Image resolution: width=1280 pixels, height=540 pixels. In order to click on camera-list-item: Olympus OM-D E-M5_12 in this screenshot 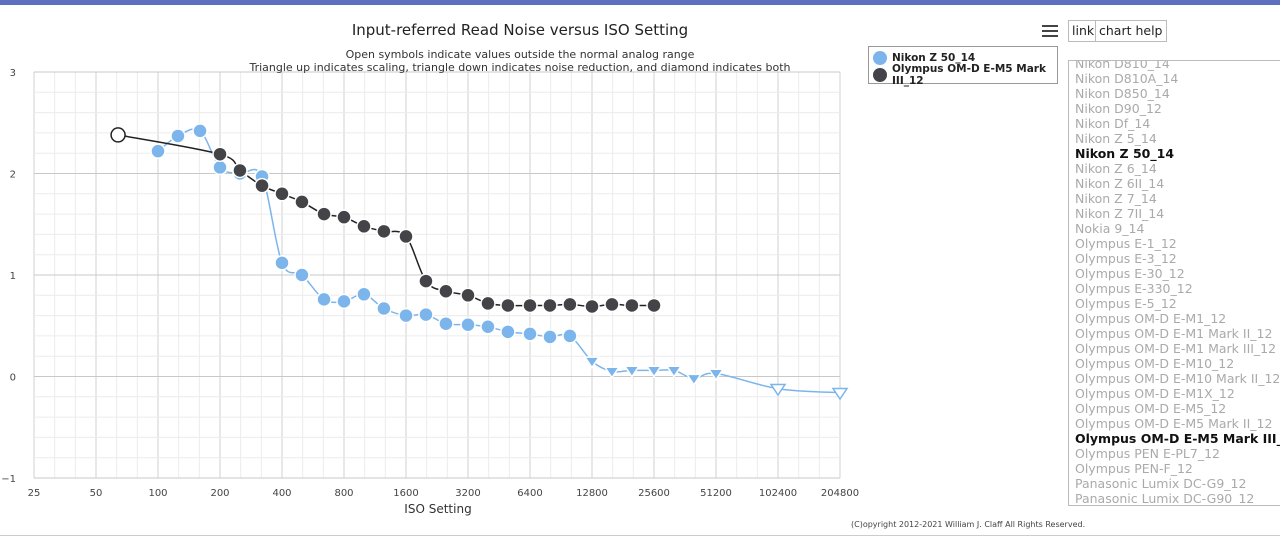, I will do `click(1151, 408)`.